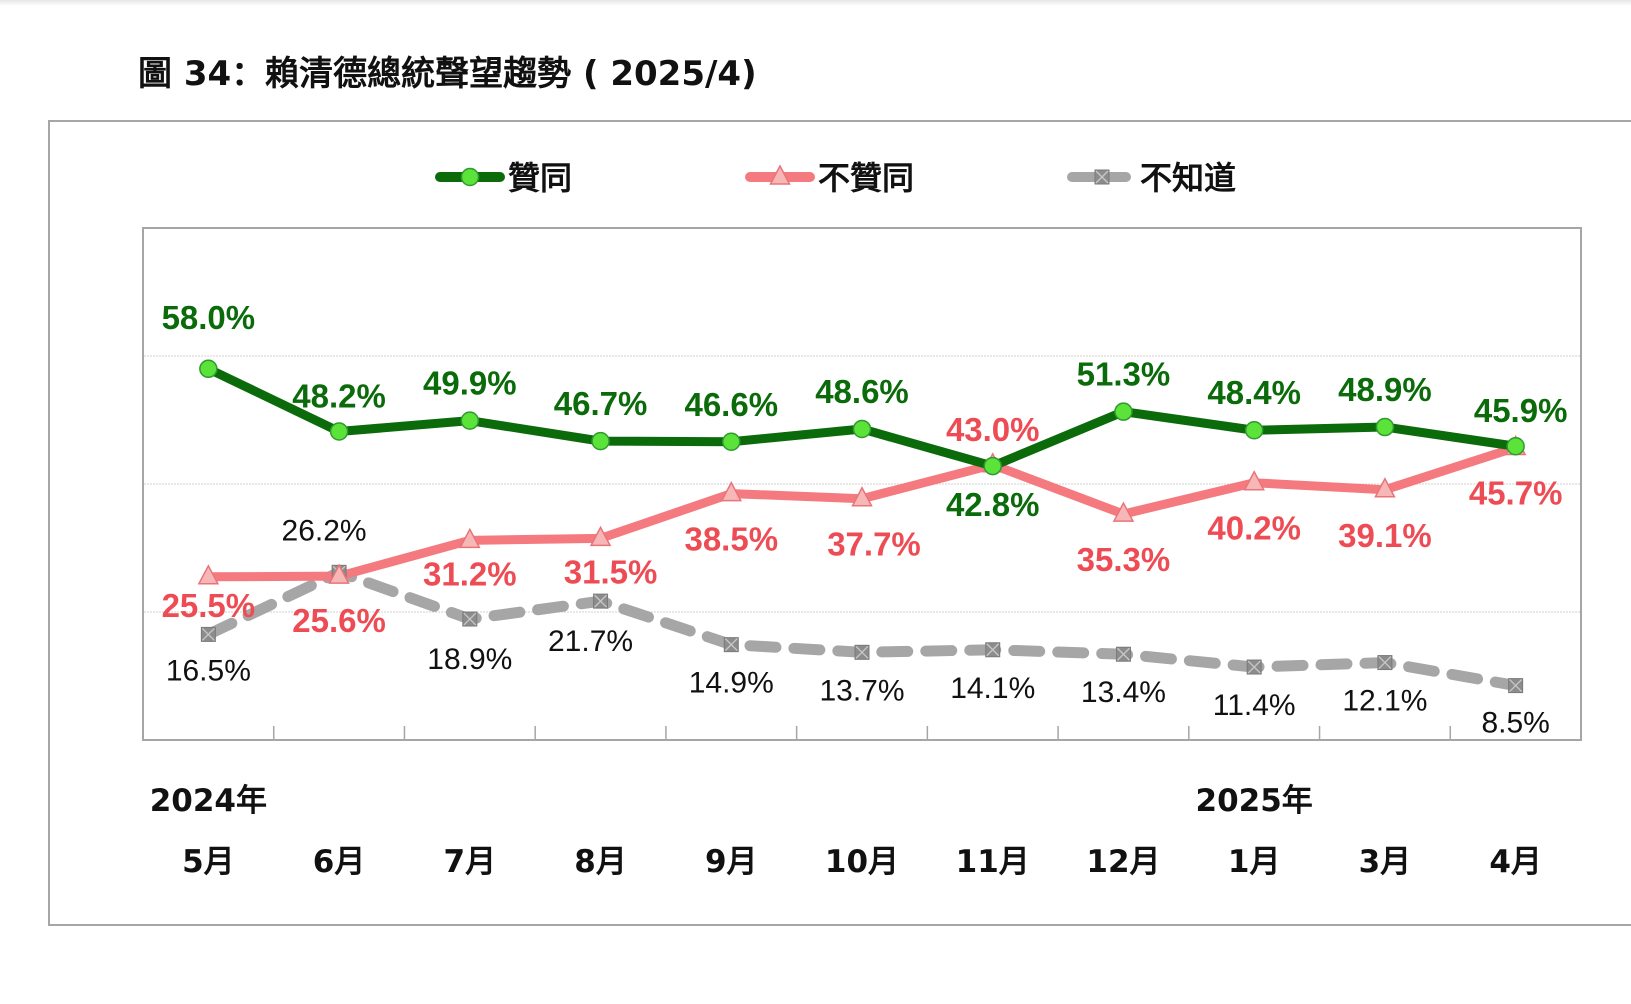  Describe the element at coordinates (731, 683) in the screenshot. I see `data-label-unknown: 14.9%` at that location.